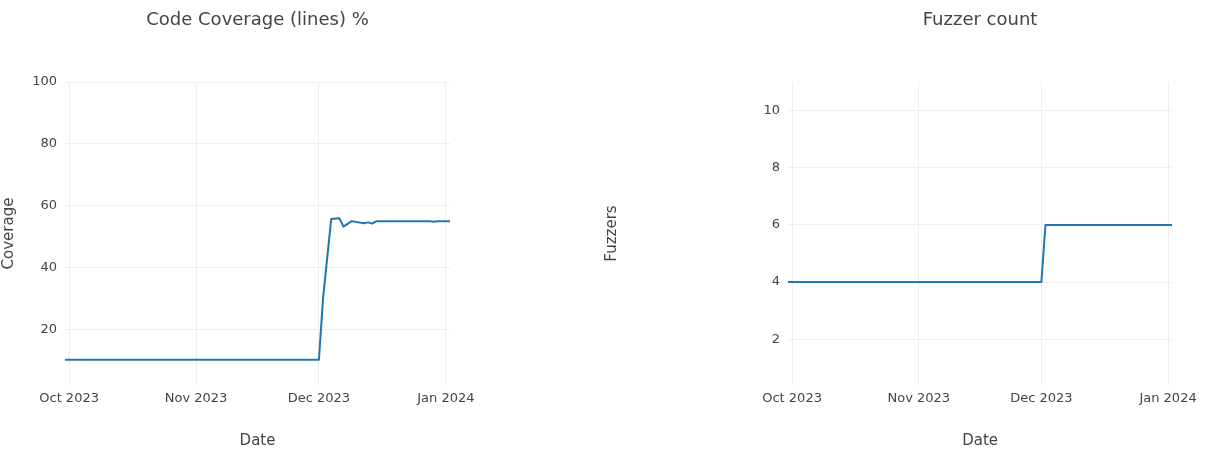 Image resolution: width=1205 pixels, height=452 pixels. Describe the element at coordinates (775, 281) in the screenshot. I see `y-tick-label: 4` at that location.